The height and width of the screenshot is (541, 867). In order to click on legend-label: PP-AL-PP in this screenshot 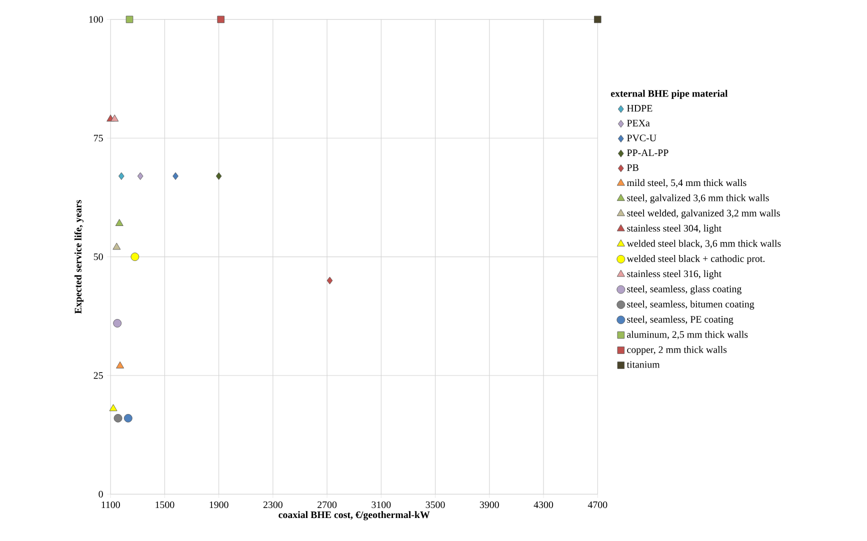, I will do `click(647, 153)`.